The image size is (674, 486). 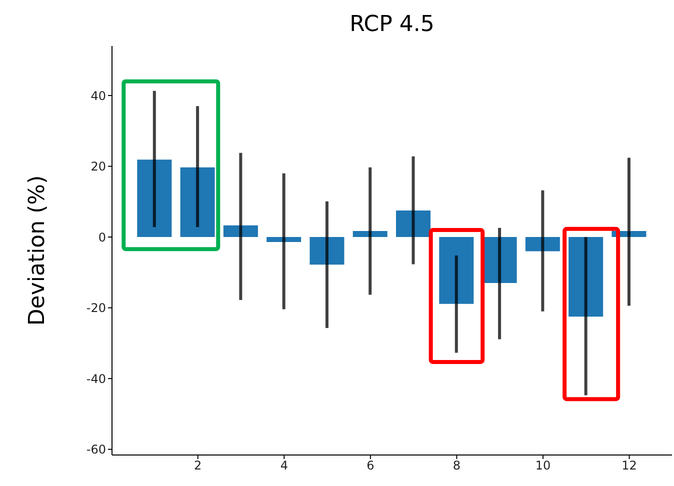 I want to click on y-tick-label: 20, so click(x=98, y=167).